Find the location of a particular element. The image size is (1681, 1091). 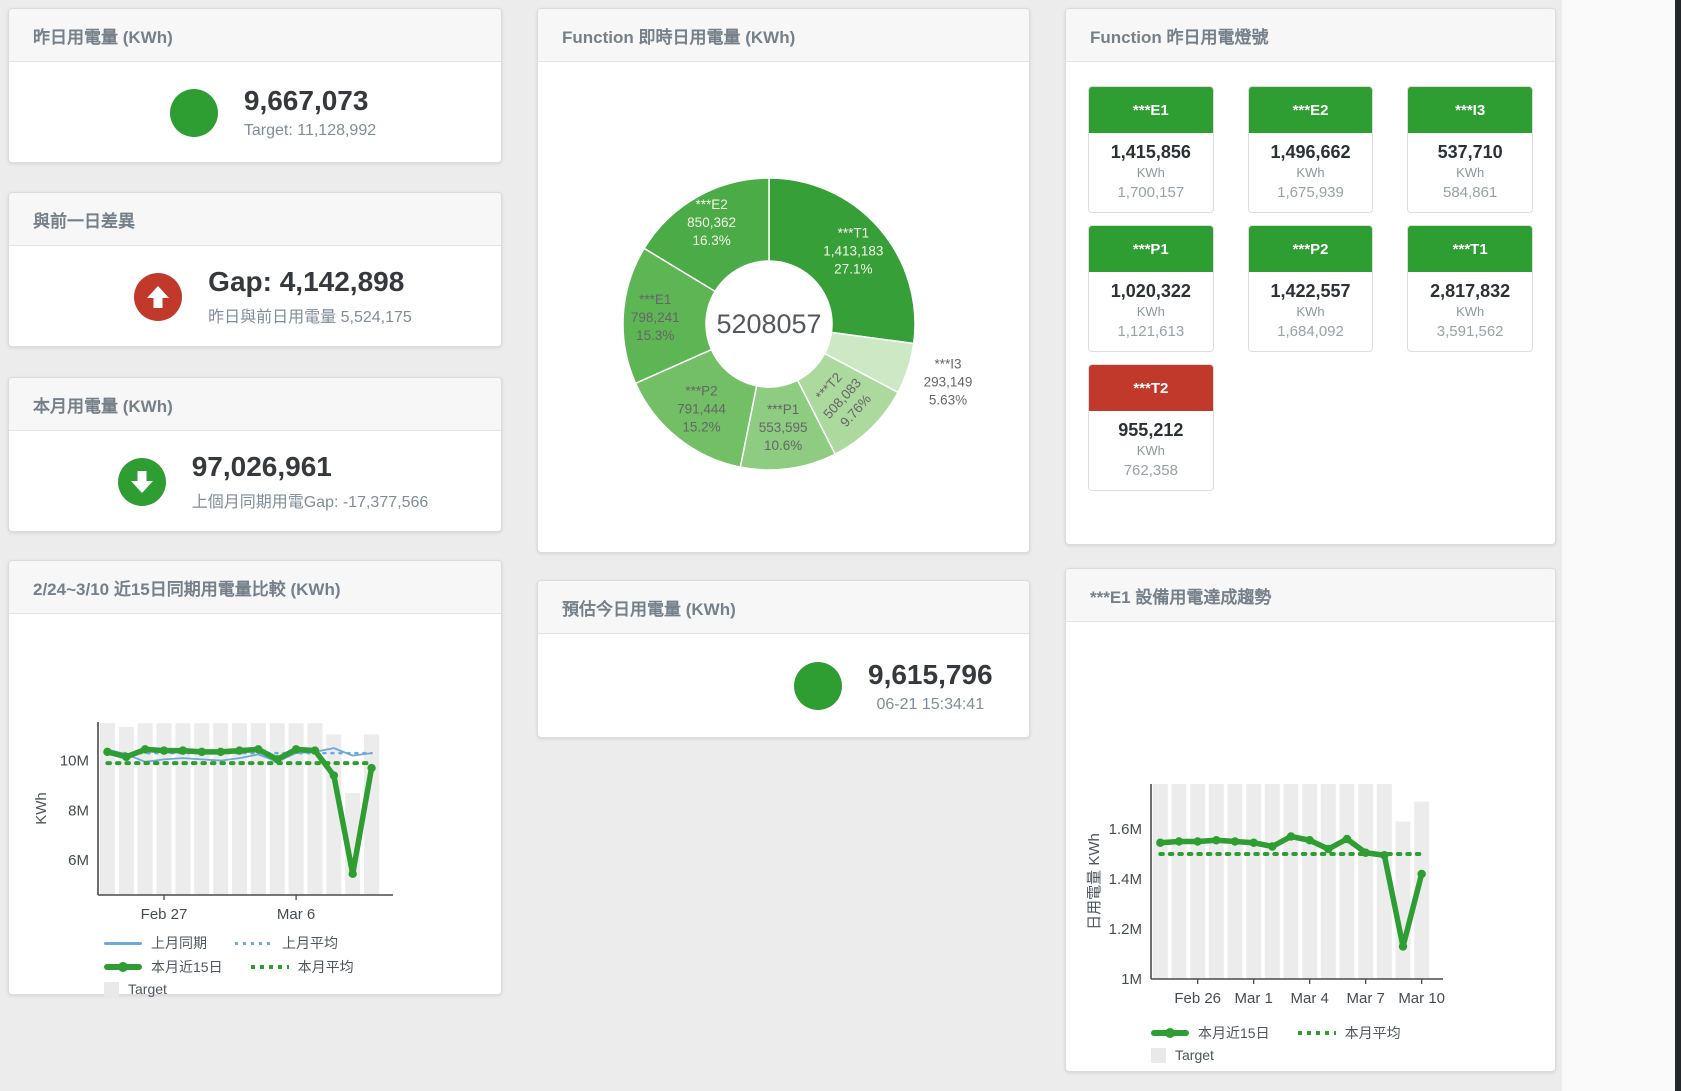

compare-chart: 6M 8M 10M Feb 27 Mar 6 KWh is located at coordinates (255, 769).